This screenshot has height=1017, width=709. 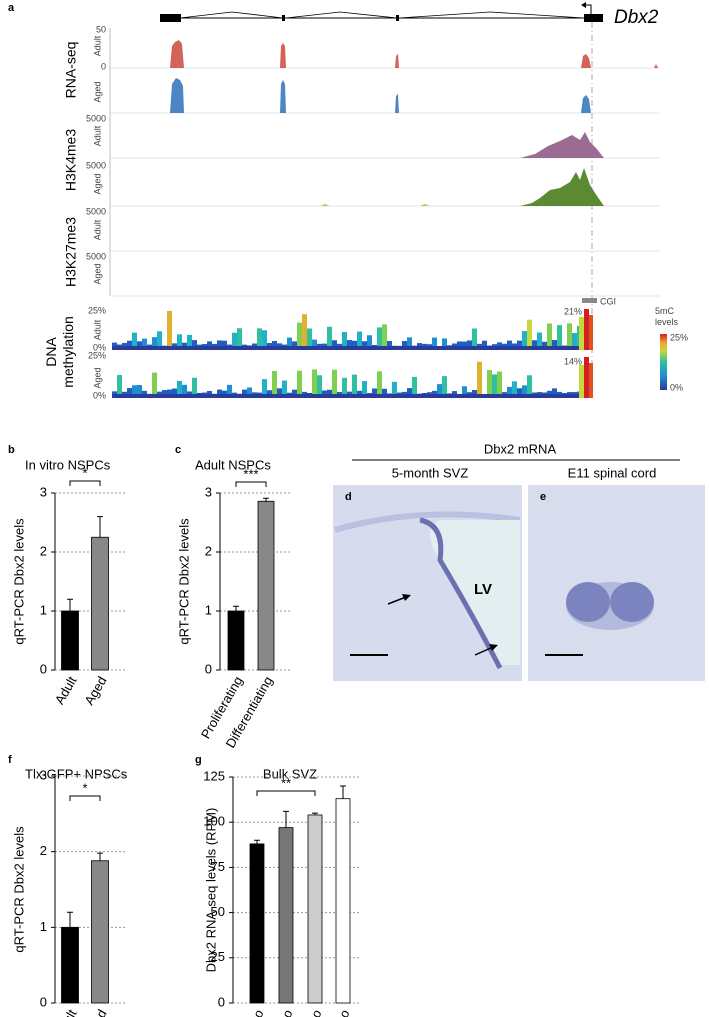 What do you see at coordinates (70, 965) in the screenshot?
I see `bar` at bounding box center [70, 965].